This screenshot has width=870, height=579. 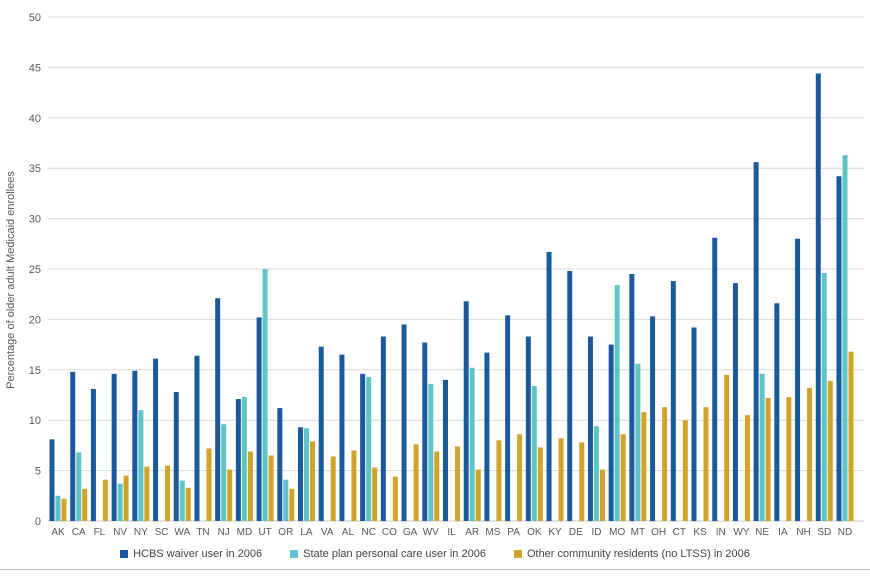 What do you see at coordinates (783, 532) in the screenshot?
I see `x-tick-label-IA: IA` at bounding box center [783, 532].